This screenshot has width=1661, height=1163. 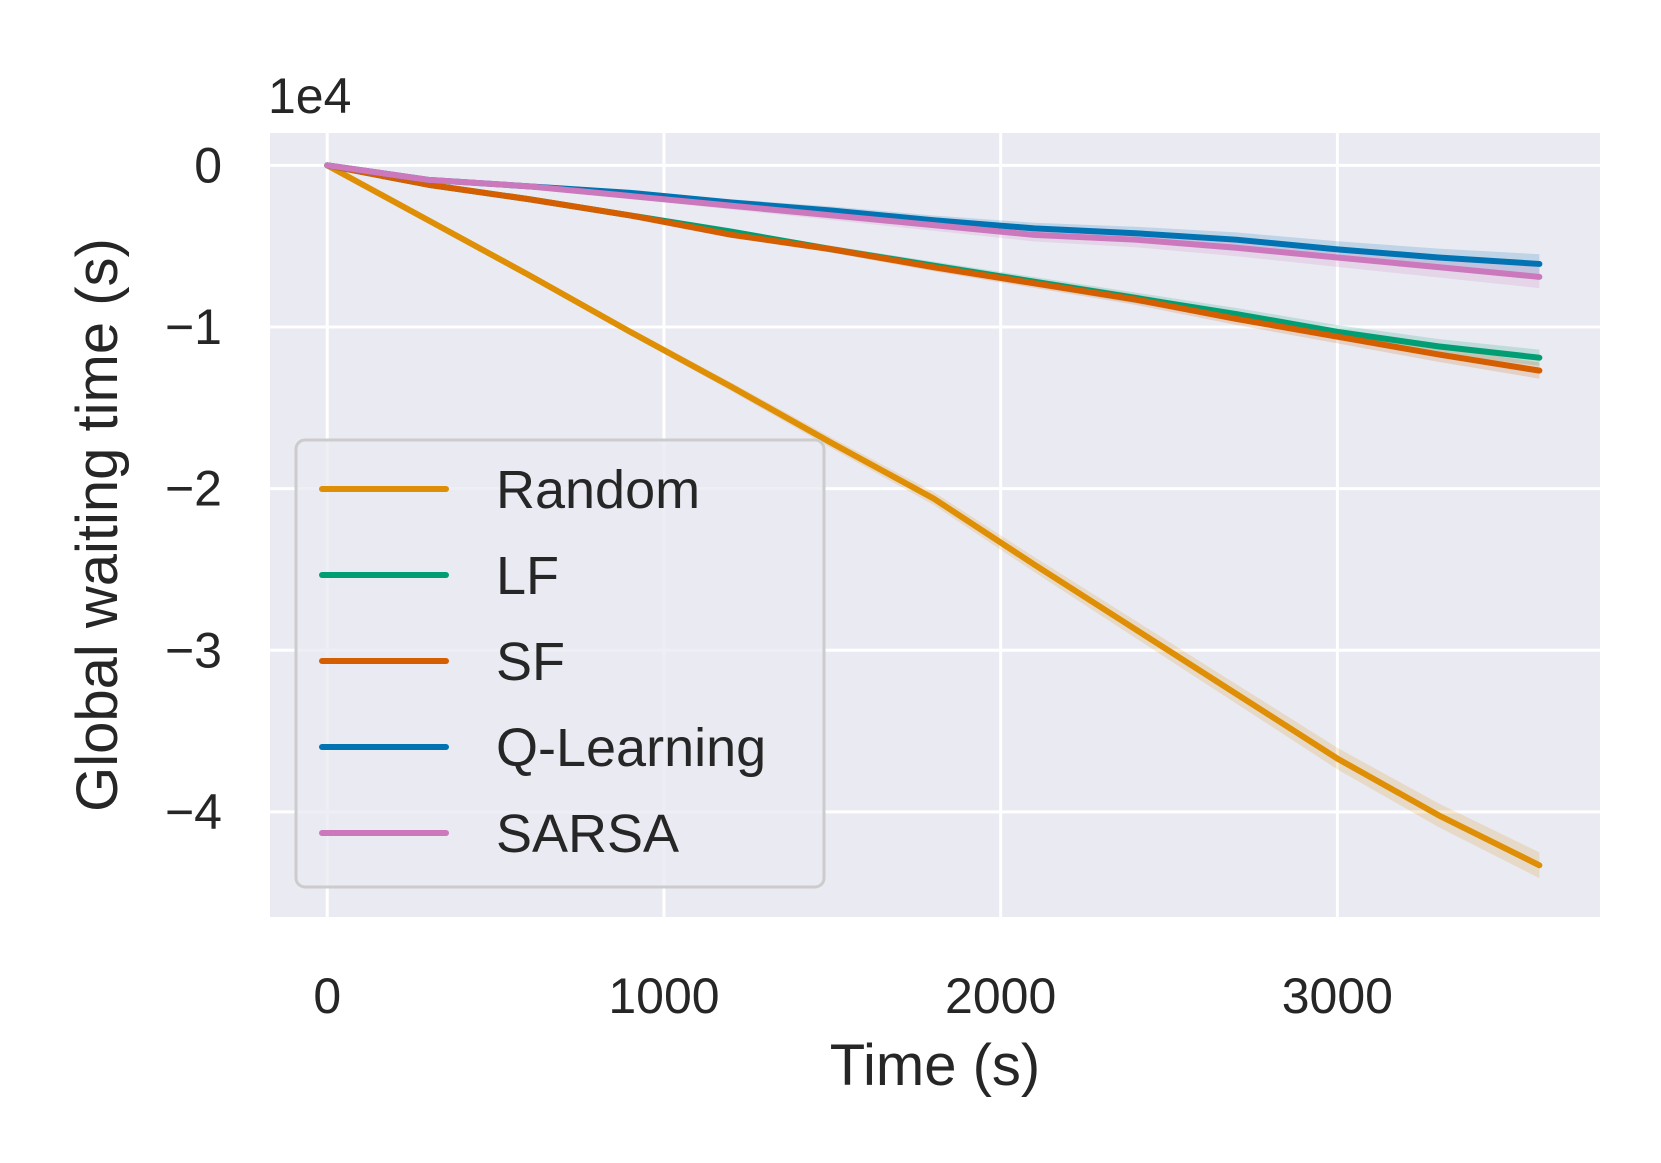 What do you see at coordinates (598, 490) in the screenshot?
I see `legend-label: Random` at bounding box center [598, 490].